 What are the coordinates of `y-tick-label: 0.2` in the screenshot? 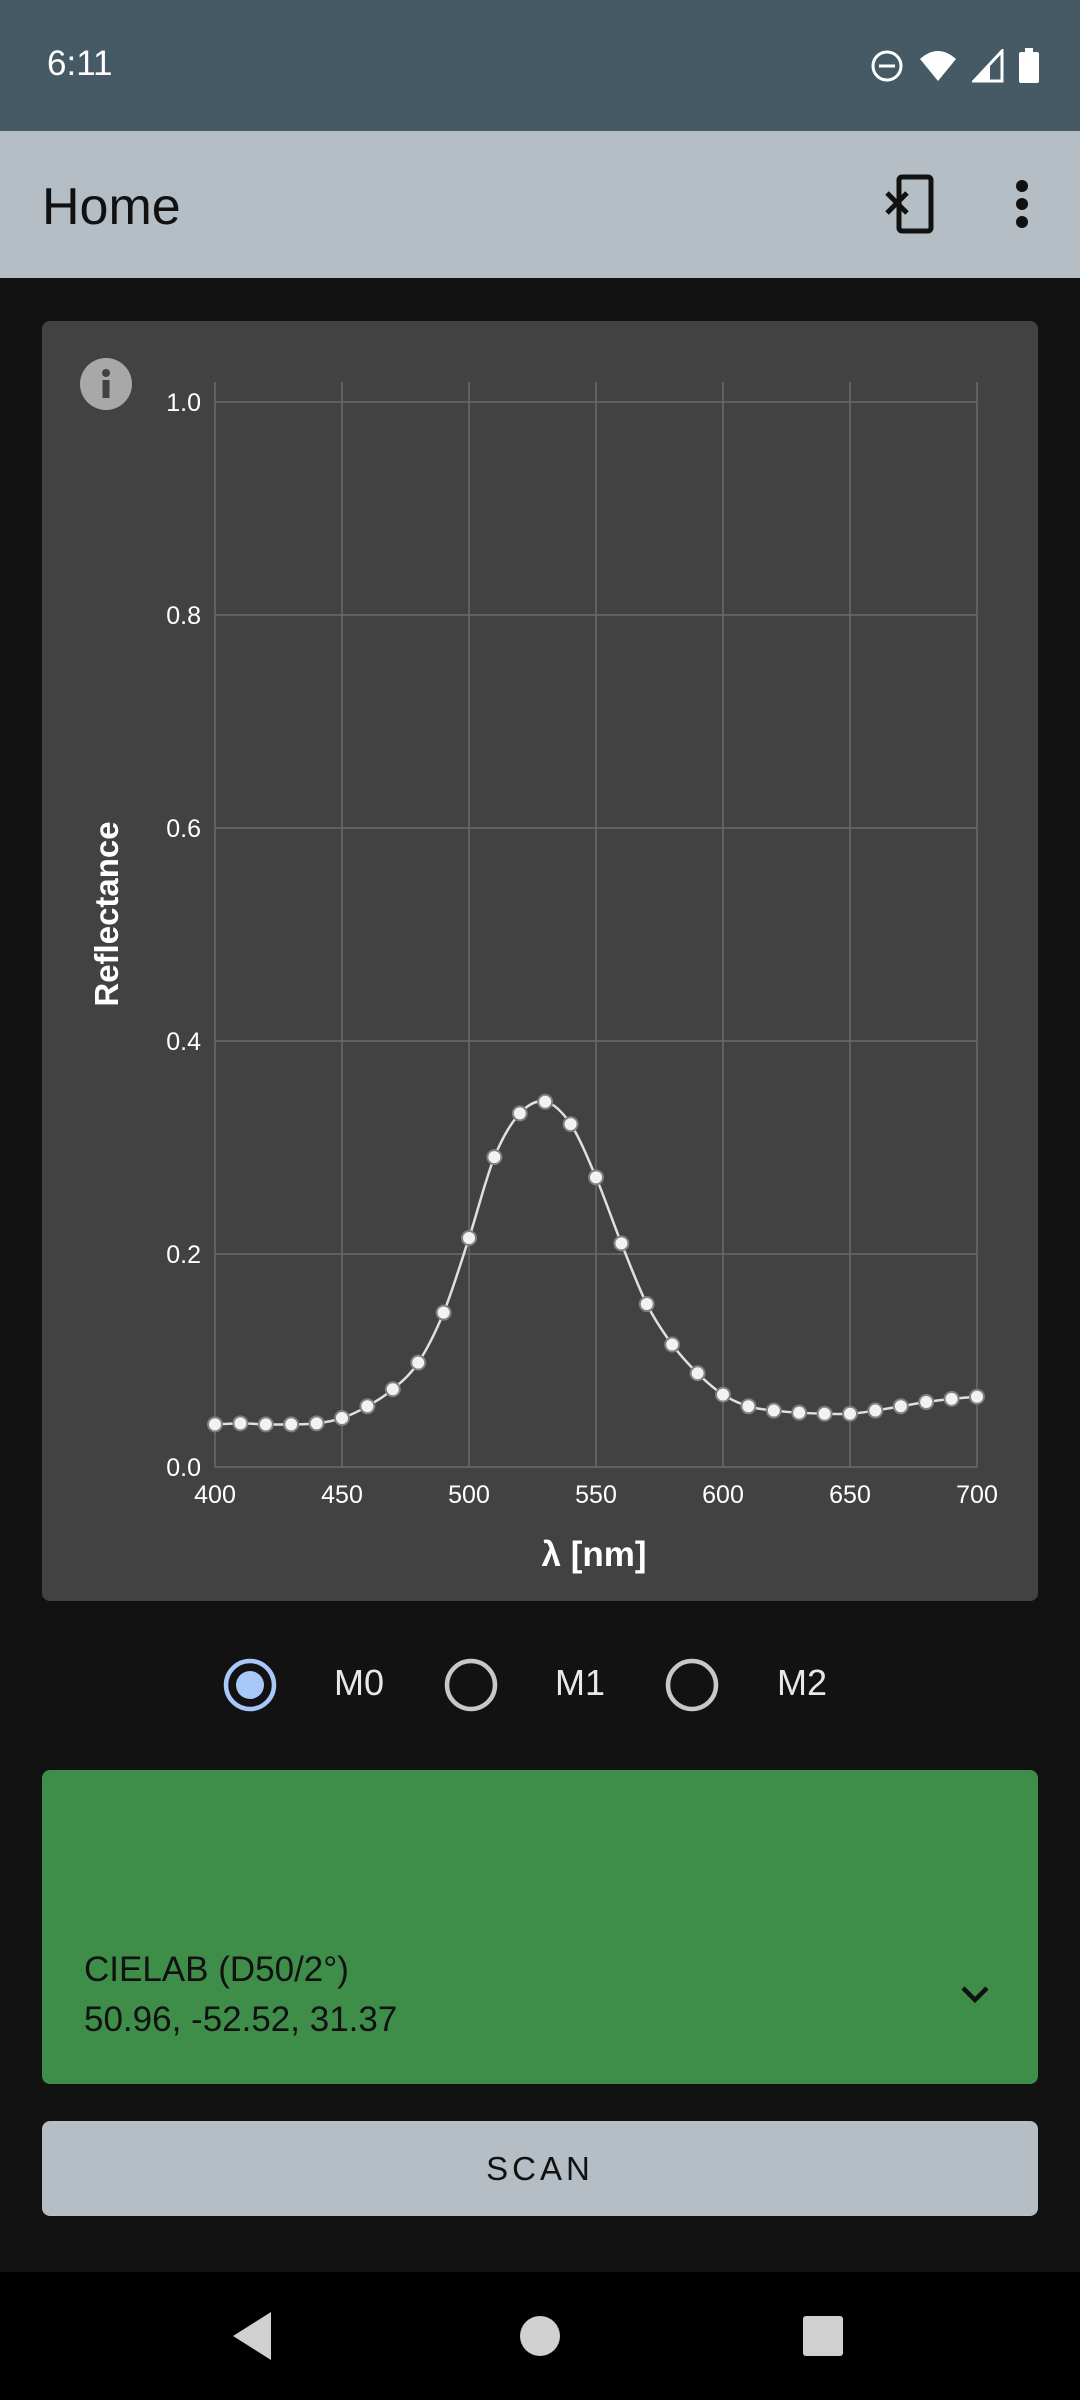 It's located at (183, 1255).